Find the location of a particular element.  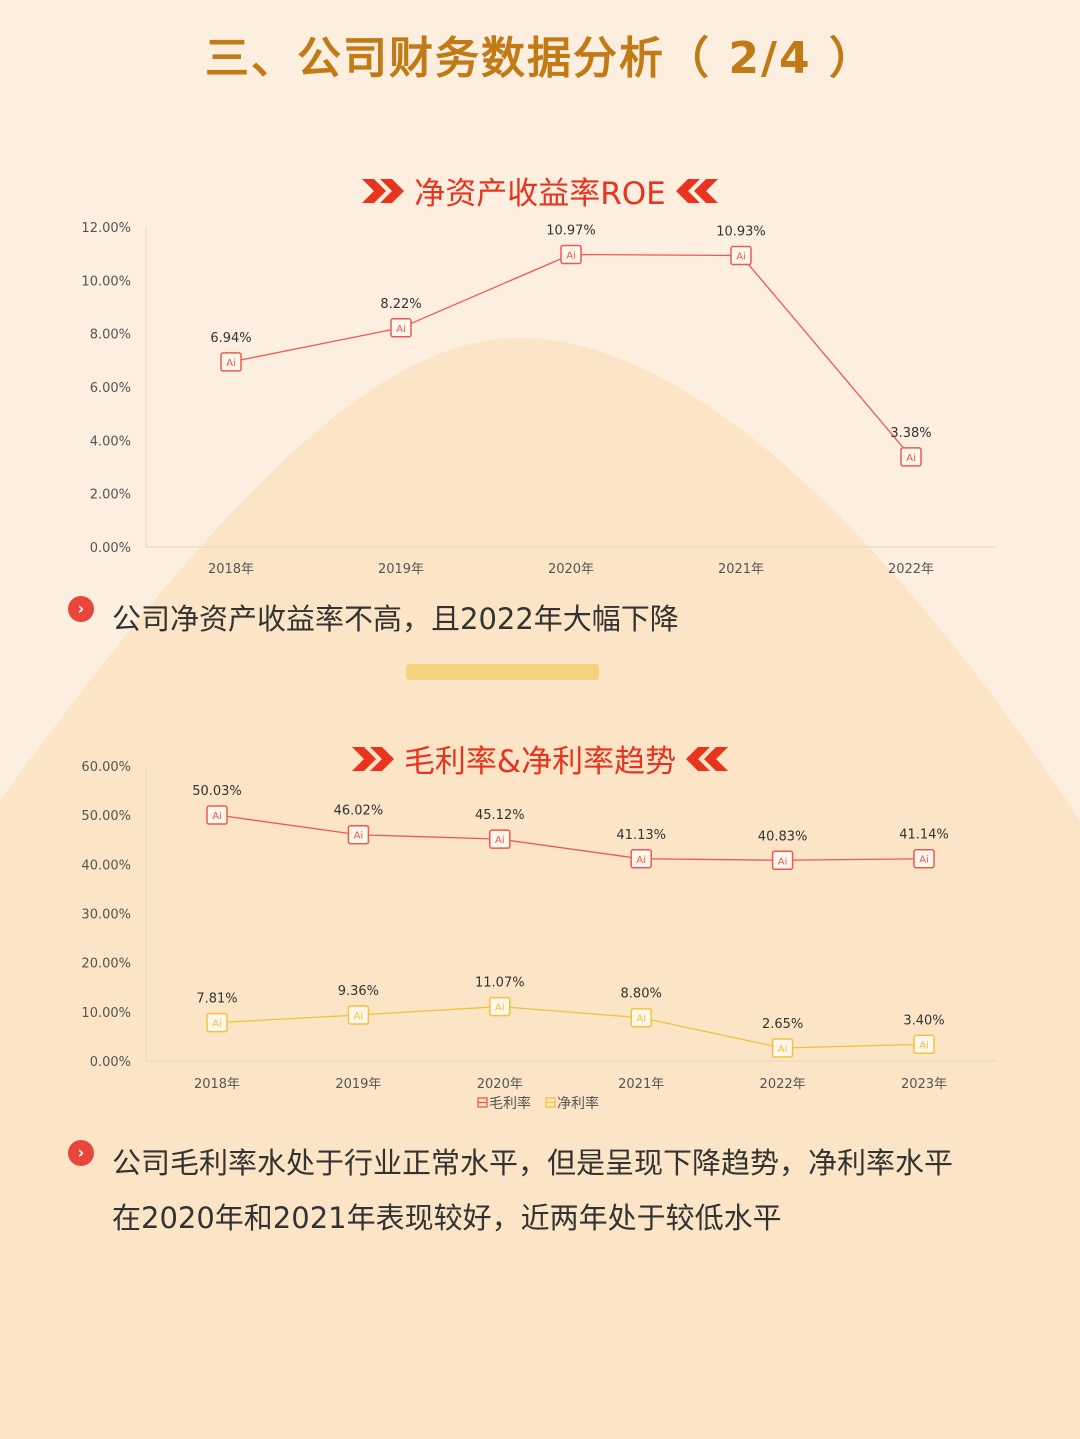

data-label: 41.13% is located at coordinates (641, 835).